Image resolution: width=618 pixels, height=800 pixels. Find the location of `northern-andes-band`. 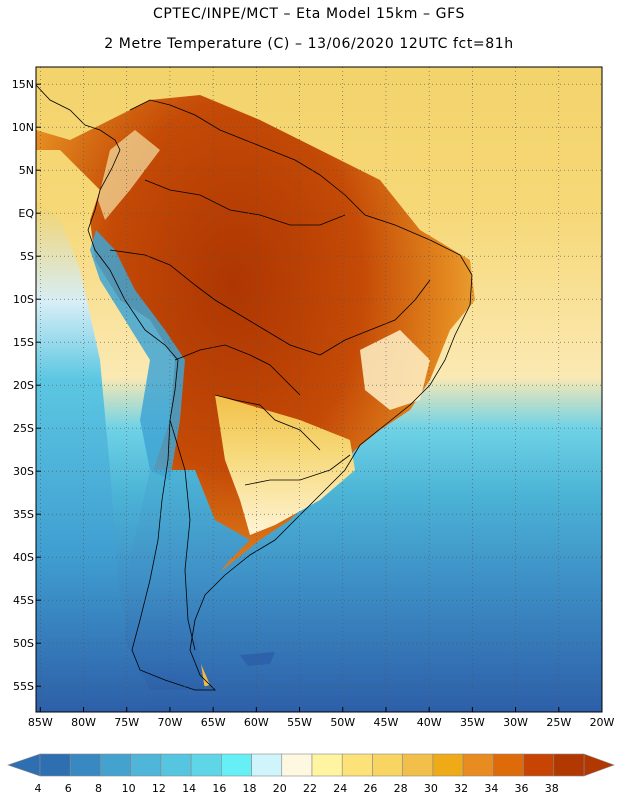

northern-andes-band is located at coordinates (129, 175).